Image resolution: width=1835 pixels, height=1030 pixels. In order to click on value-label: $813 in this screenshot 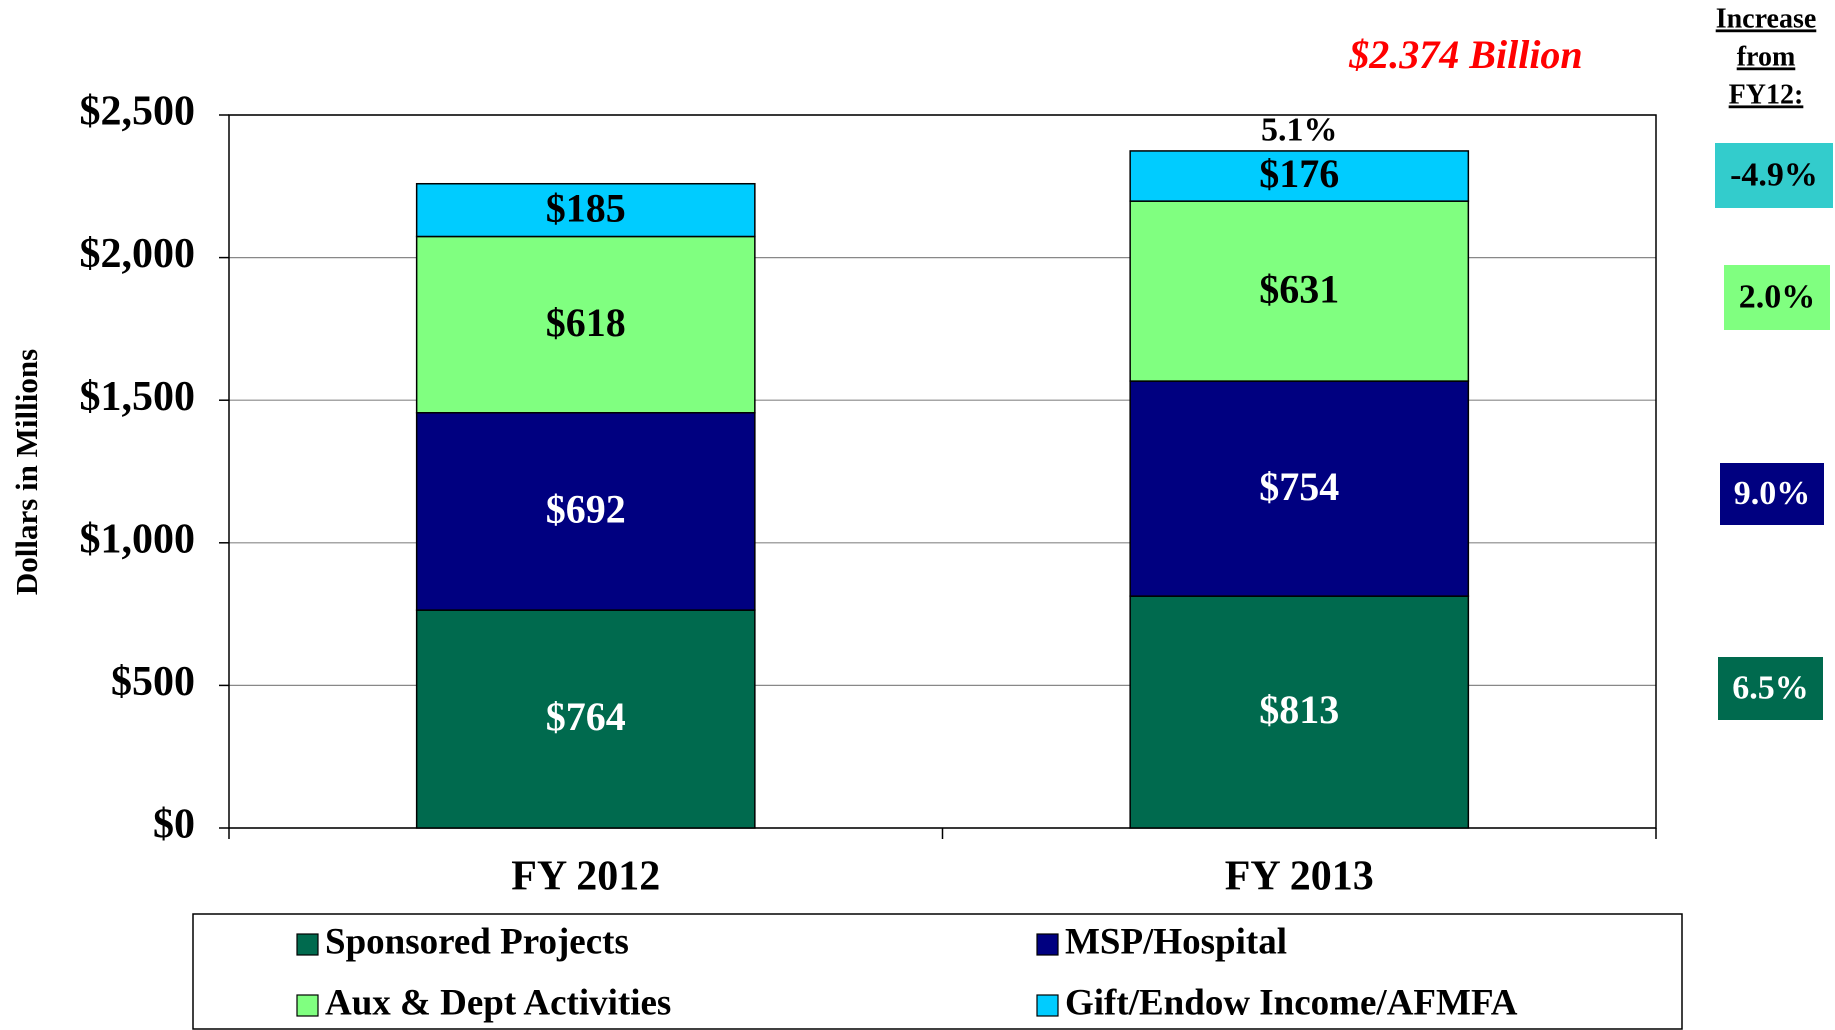, I will do `click(1299, 709)`.